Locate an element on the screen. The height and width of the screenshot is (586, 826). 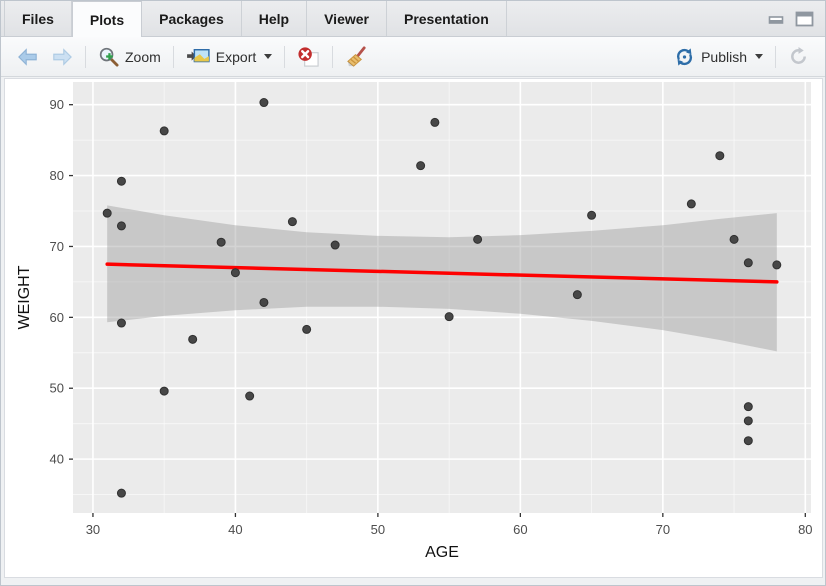
publish-button: Publish is located at coordinates (718, 57).